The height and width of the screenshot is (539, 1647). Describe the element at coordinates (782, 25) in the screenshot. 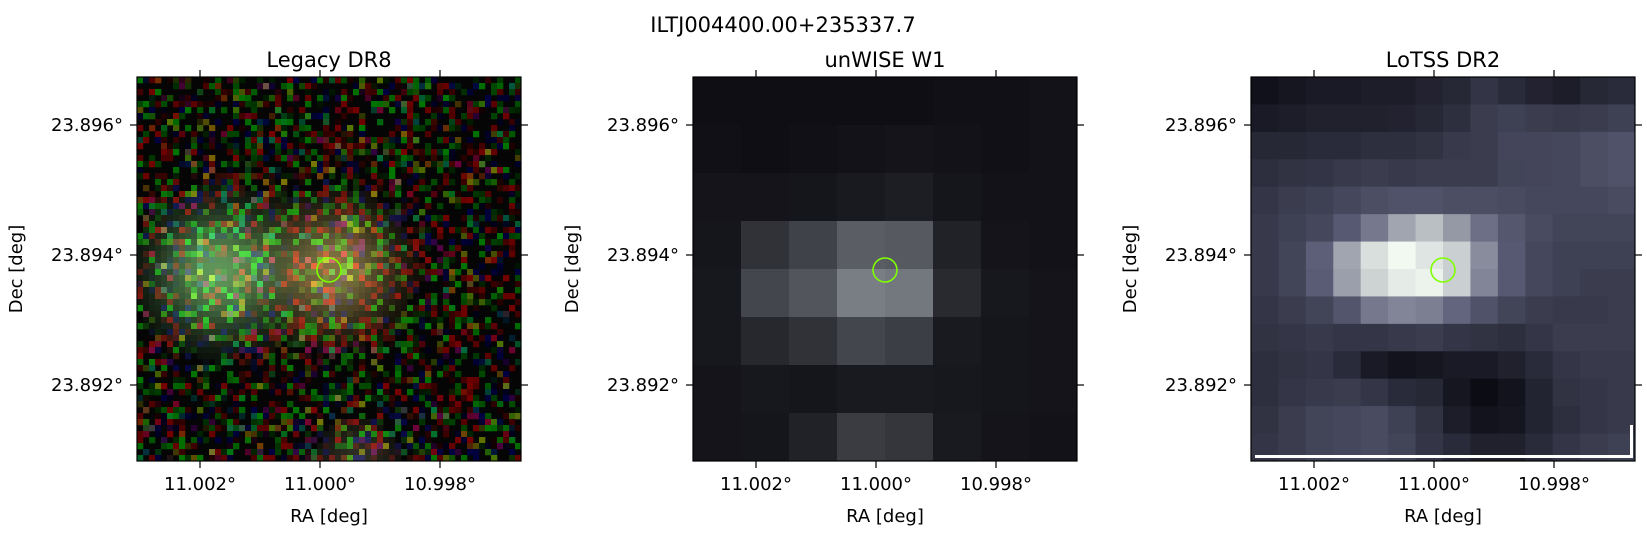

I see `figure-title: ILTJ004400.00+235337.7` at that location.